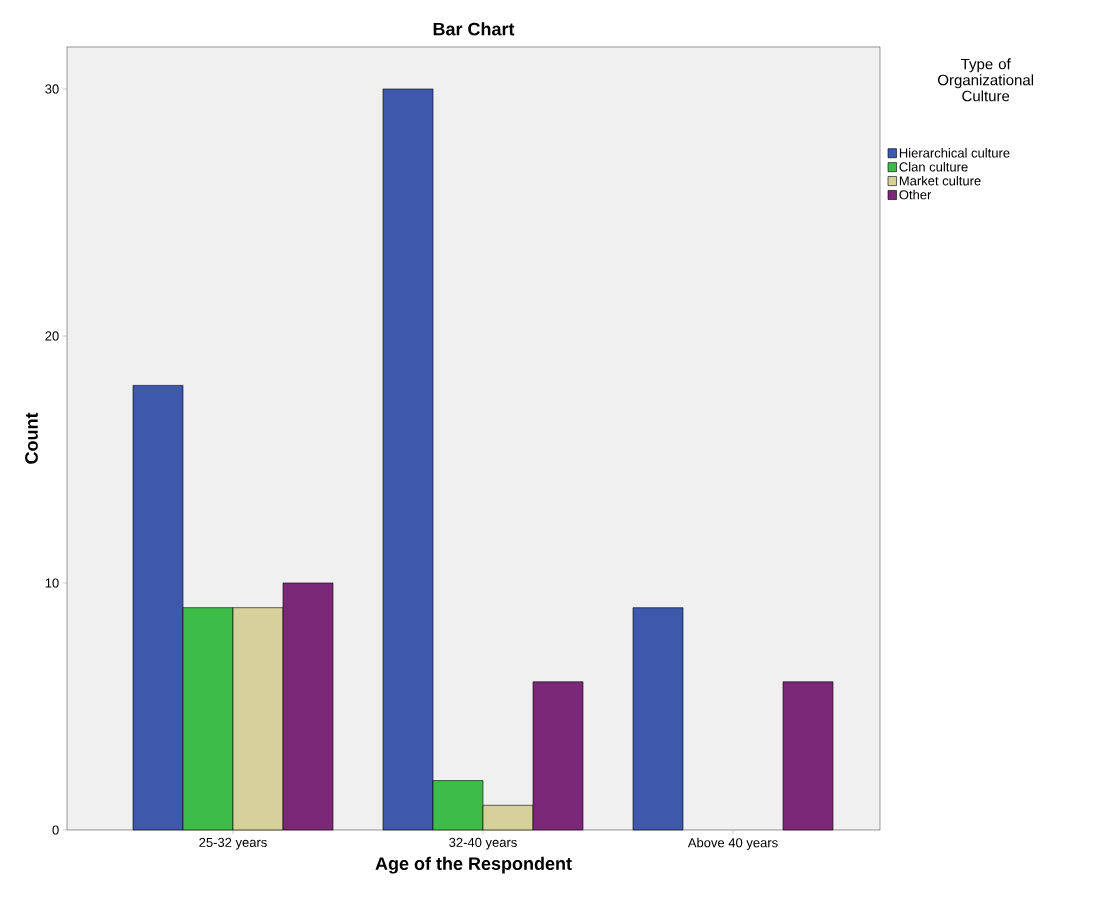 The width and height of the screenshot is (1093, 917). I want to click on y-tick-label: 20, so click(52, 336).